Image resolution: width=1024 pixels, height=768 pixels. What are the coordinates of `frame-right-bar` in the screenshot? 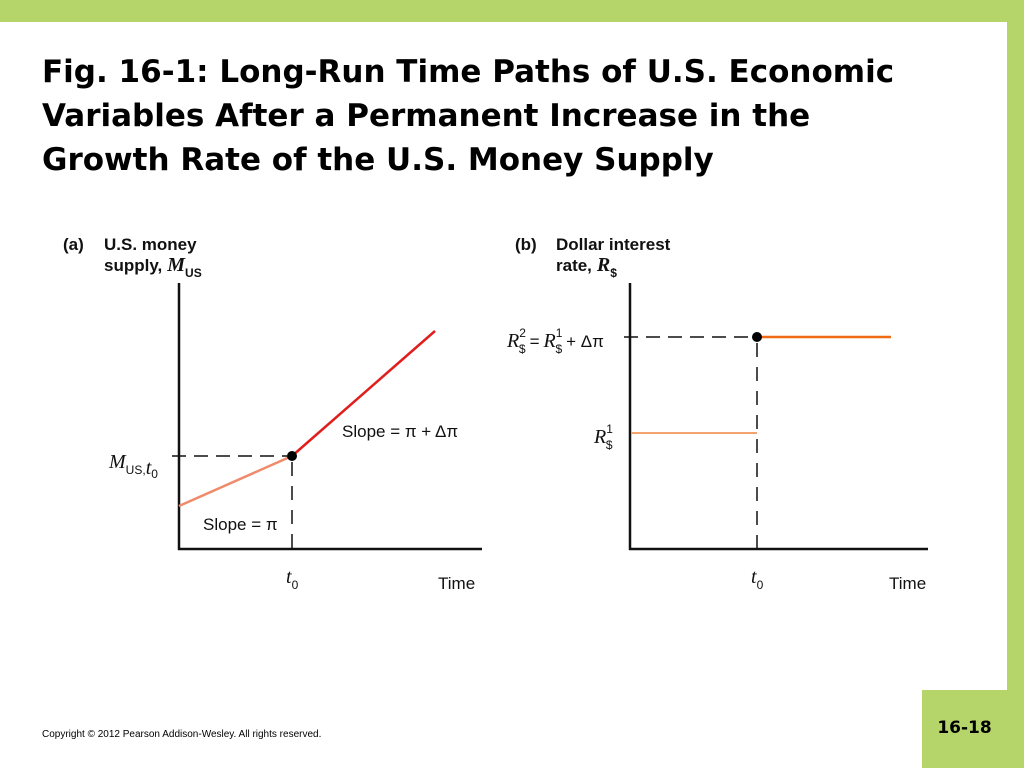 It's located at (1015, 384).